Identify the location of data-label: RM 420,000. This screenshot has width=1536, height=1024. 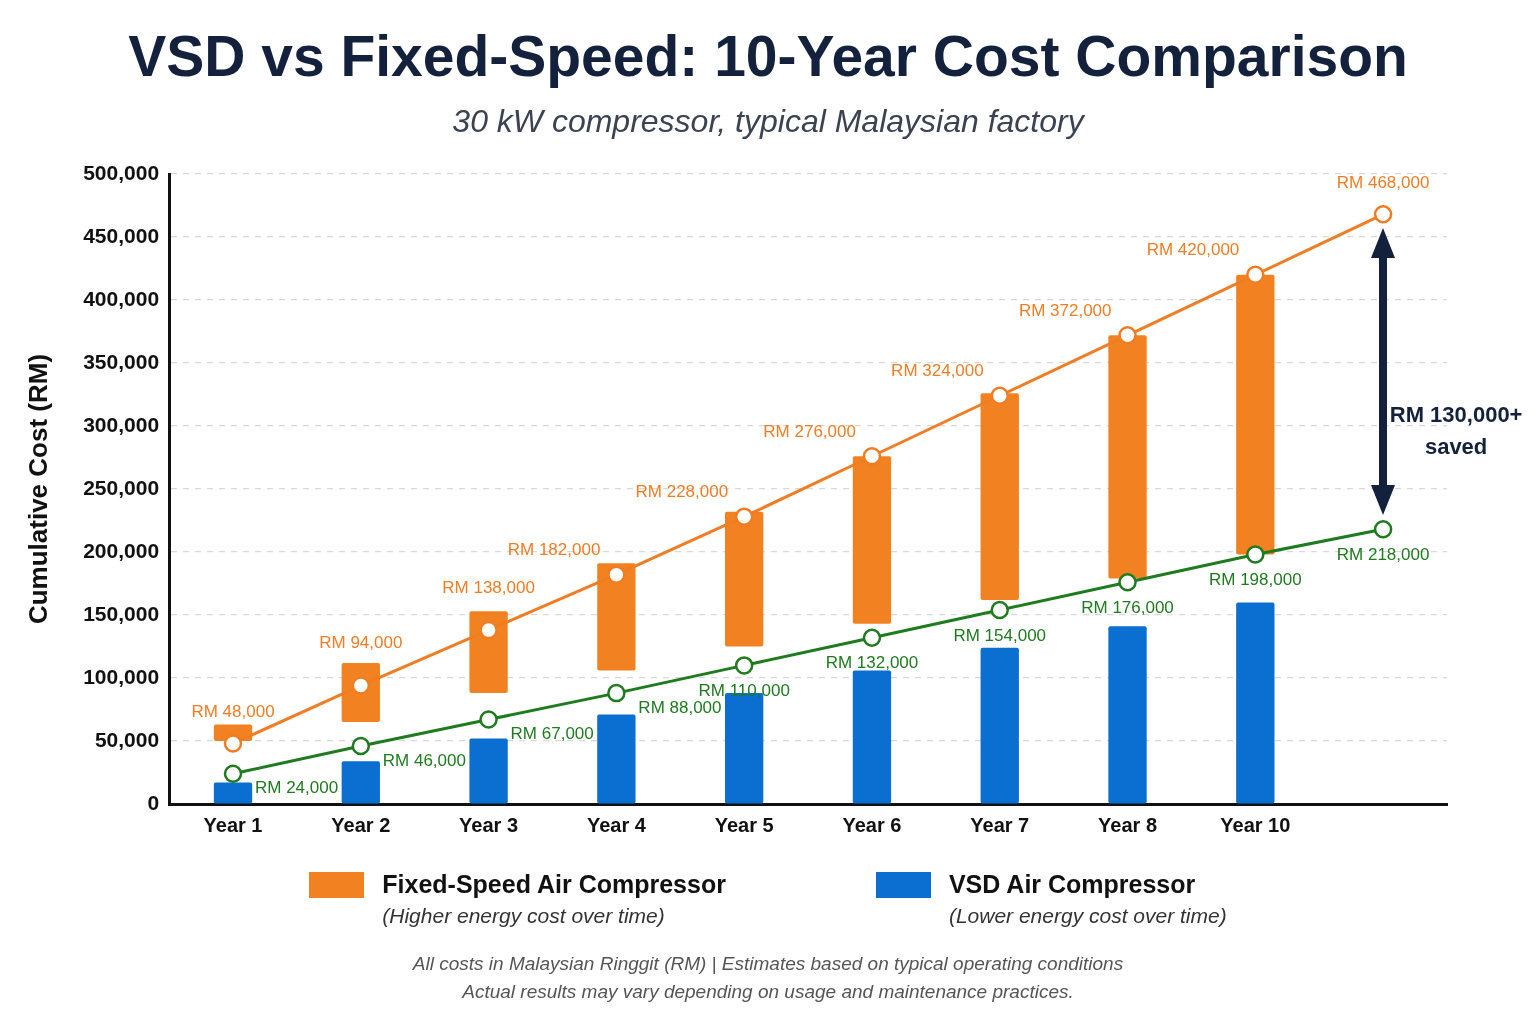
(1193, 250).